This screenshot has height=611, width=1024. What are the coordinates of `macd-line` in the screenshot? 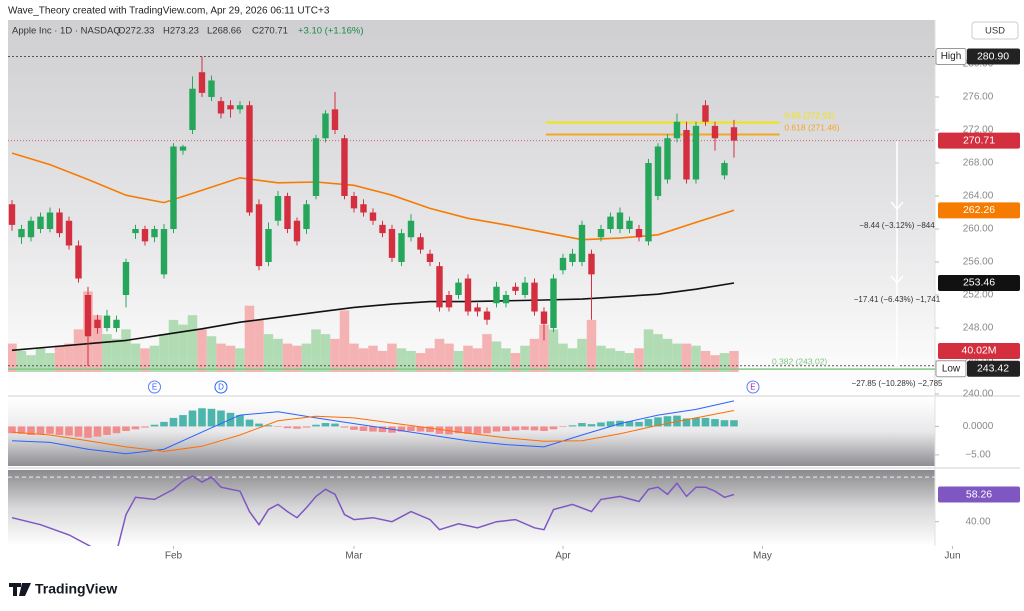 It's located at (373, 431).